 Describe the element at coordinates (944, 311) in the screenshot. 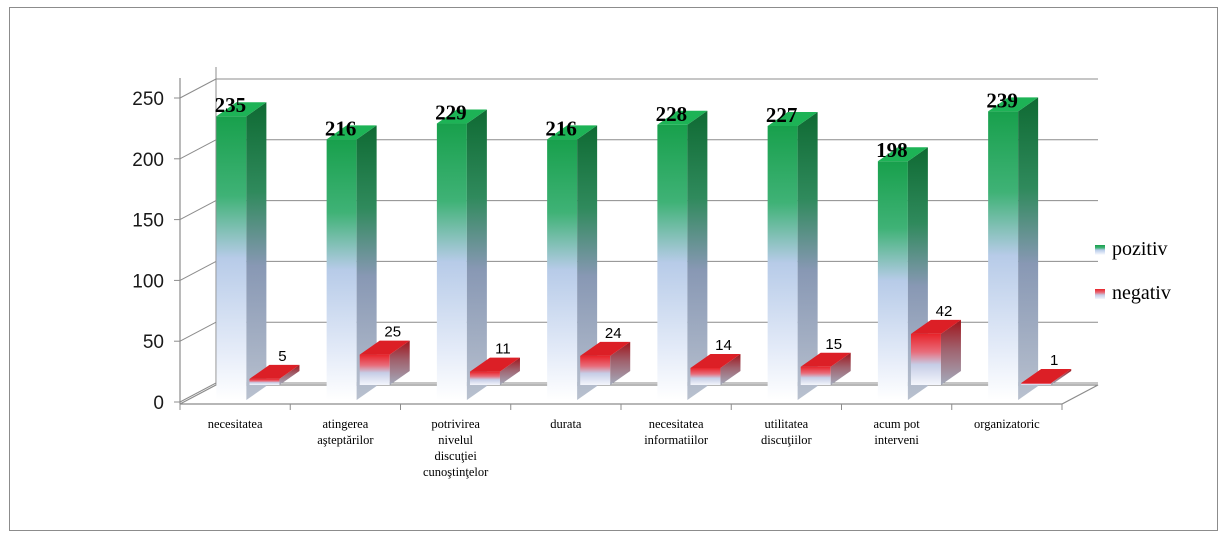

I see `data-label-negativ: 42` at that location.